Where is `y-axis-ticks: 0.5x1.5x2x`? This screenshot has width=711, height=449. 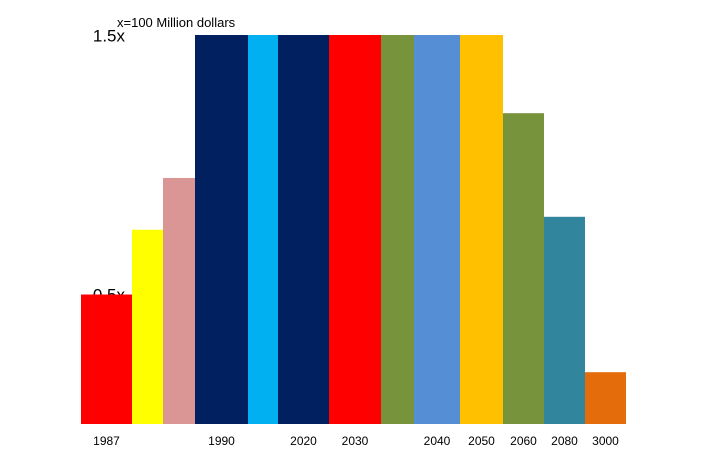 y-axis-ticks: 0.5x1.5x2x is located at coordinates (109, 166).